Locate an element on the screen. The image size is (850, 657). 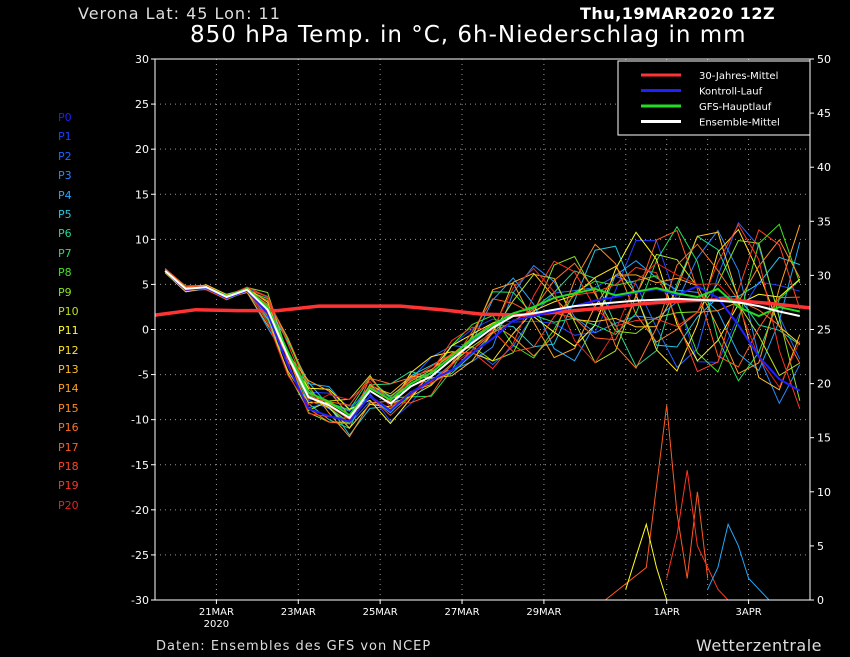
member-label: P12 is located at coordinates (68, 350).